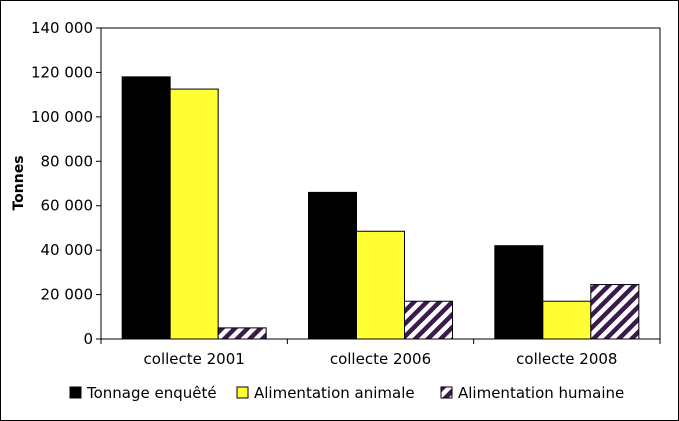 This screenshot has height=421, width=679. I want to click on y-tick-label: 140 000, so click(62, 28).